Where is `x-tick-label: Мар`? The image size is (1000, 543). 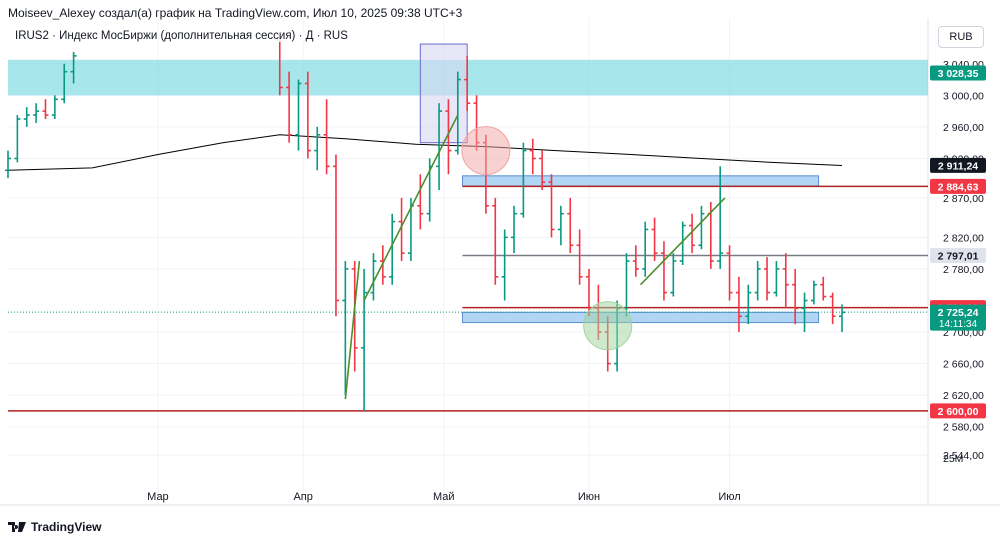
x-tick-label: Мар is located at coordinates (158, 497).